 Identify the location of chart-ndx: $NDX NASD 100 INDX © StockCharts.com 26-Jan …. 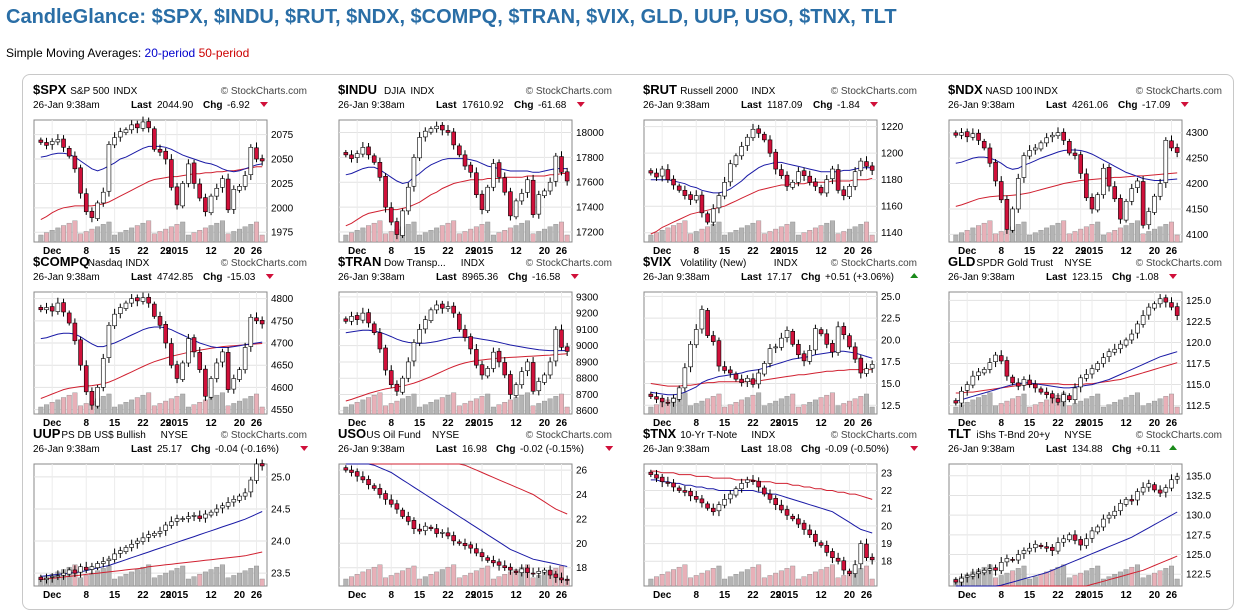
(1085, 170).